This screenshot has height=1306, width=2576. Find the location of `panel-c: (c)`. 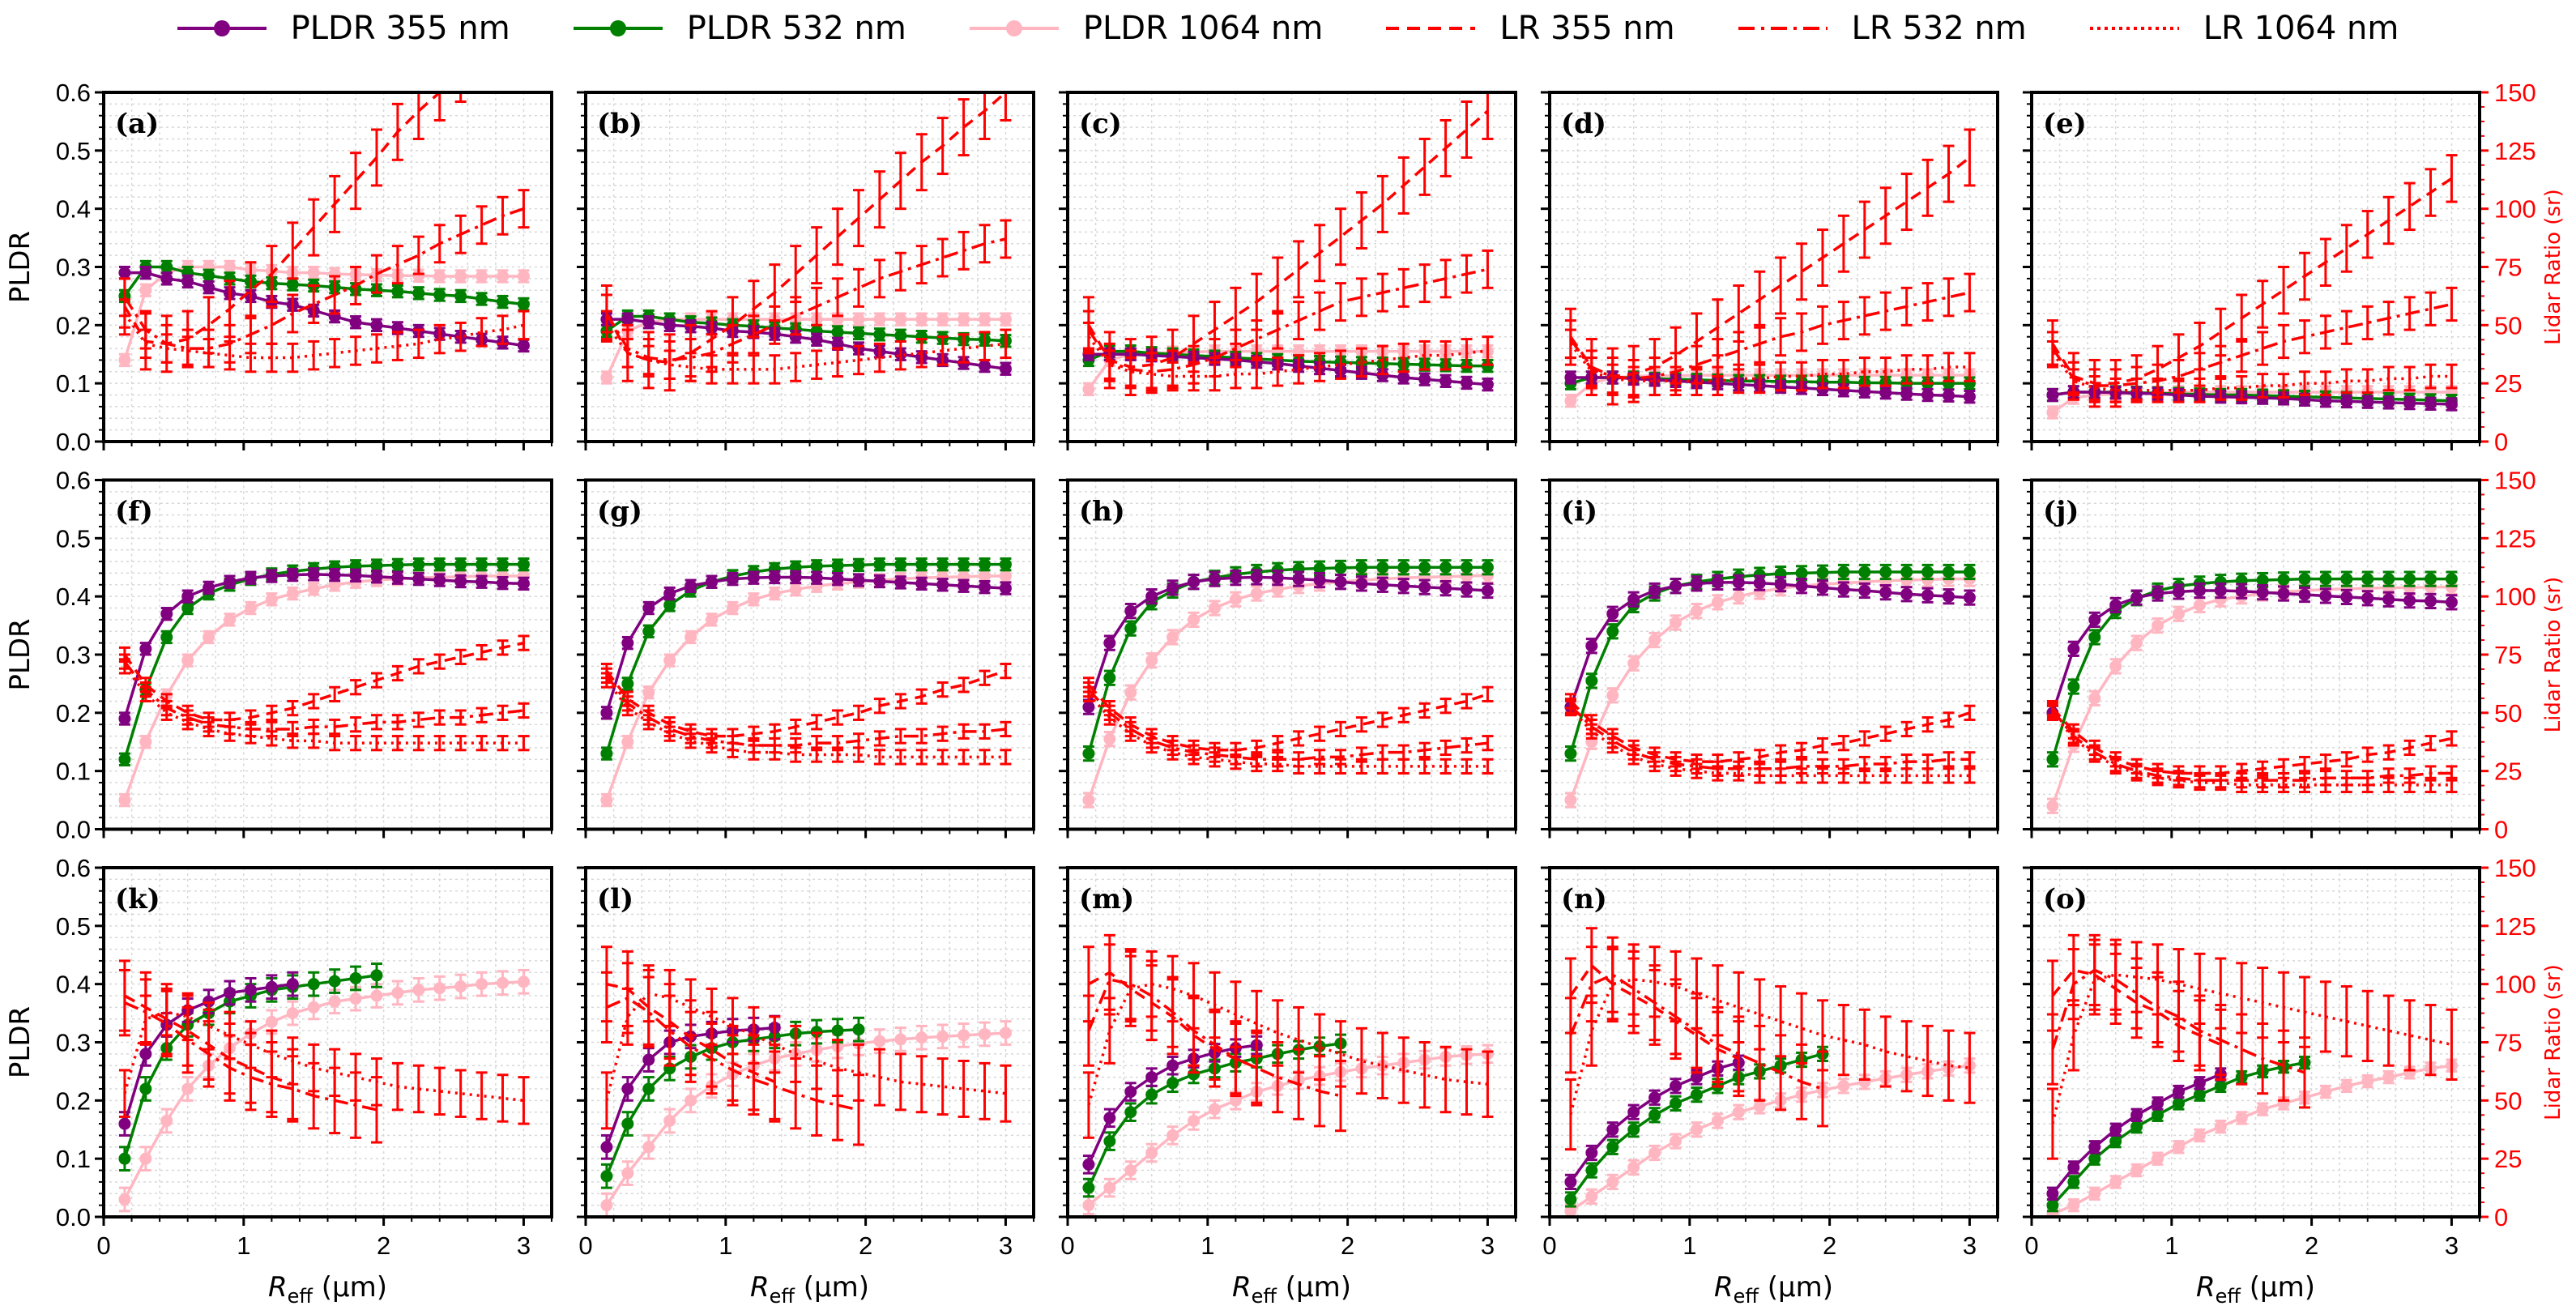

panel-c: (c) is located at coordinates (1288, 270).